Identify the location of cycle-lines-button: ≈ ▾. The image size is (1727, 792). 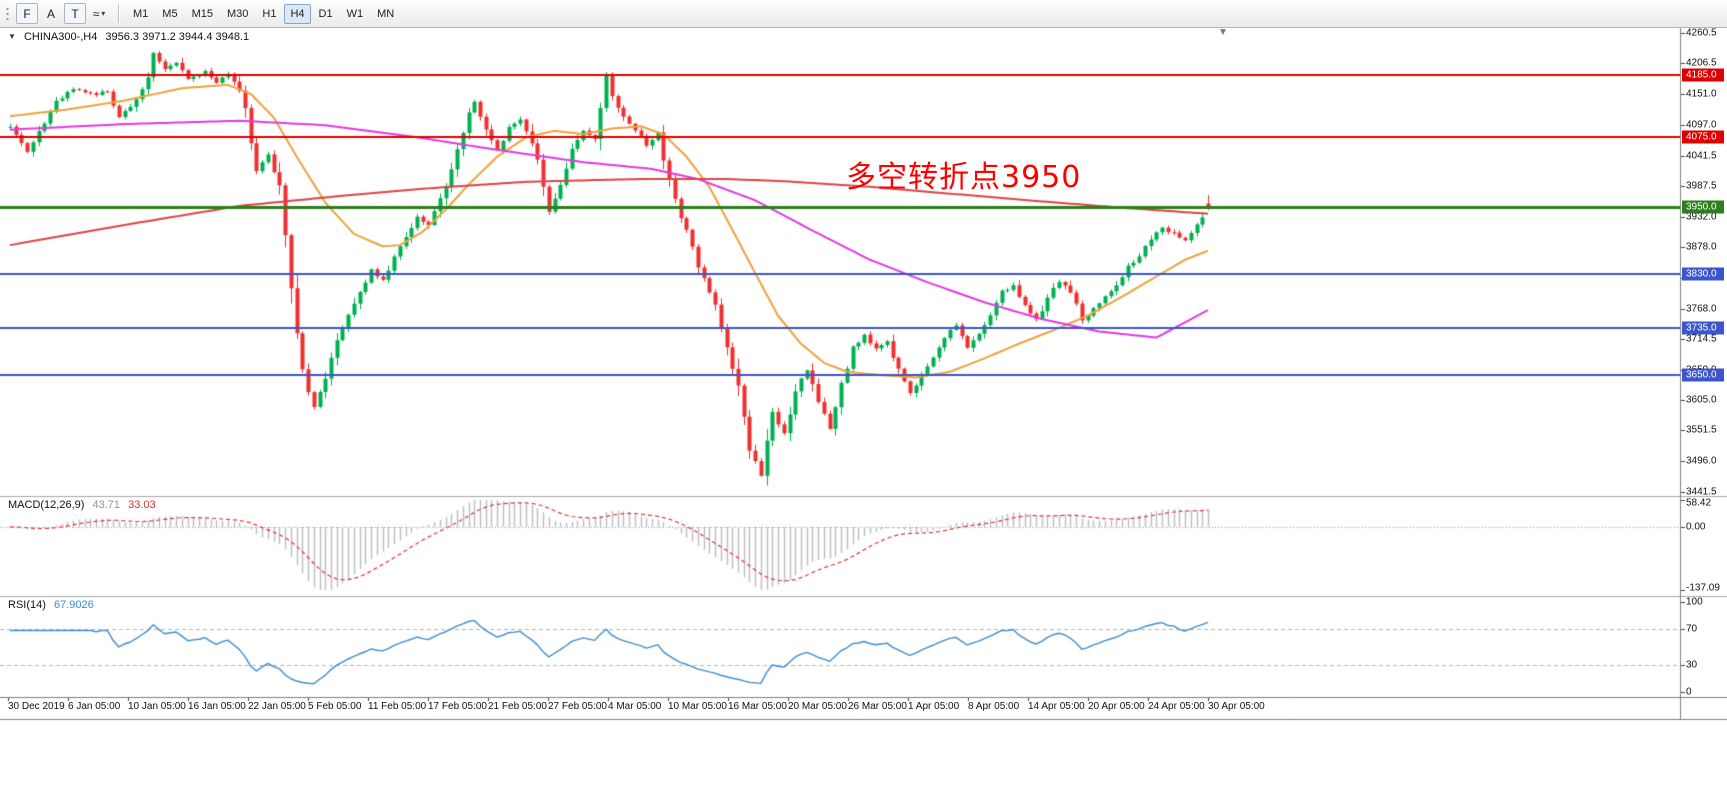
(99, 13).